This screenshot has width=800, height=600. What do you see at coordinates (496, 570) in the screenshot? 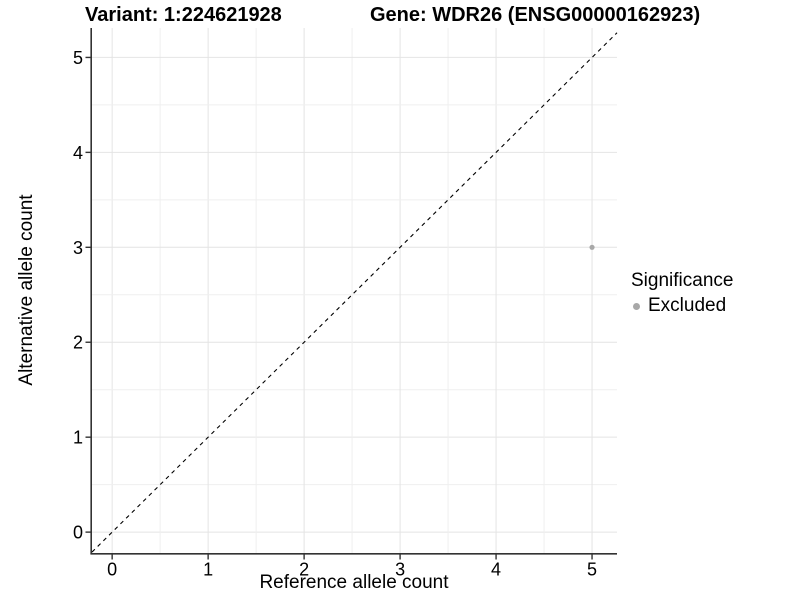
I see `x-tick-label: 4` at bounding box center [496, 570].